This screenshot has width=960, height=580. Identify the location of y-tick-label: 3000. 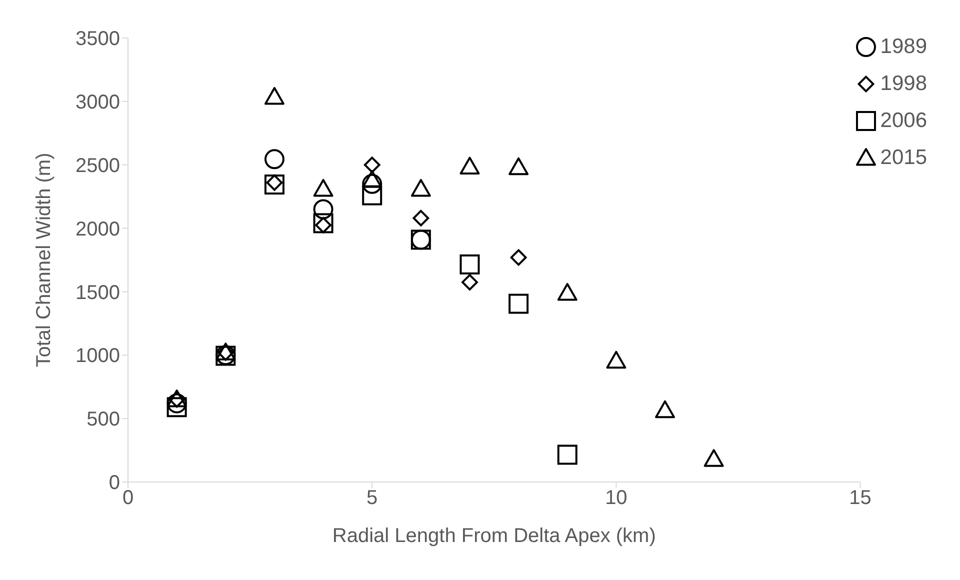
(98, 103).